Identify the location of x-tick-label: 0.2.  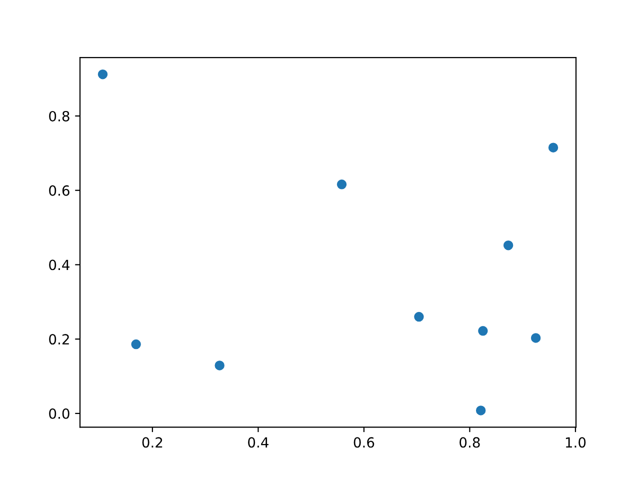
(152, 442).